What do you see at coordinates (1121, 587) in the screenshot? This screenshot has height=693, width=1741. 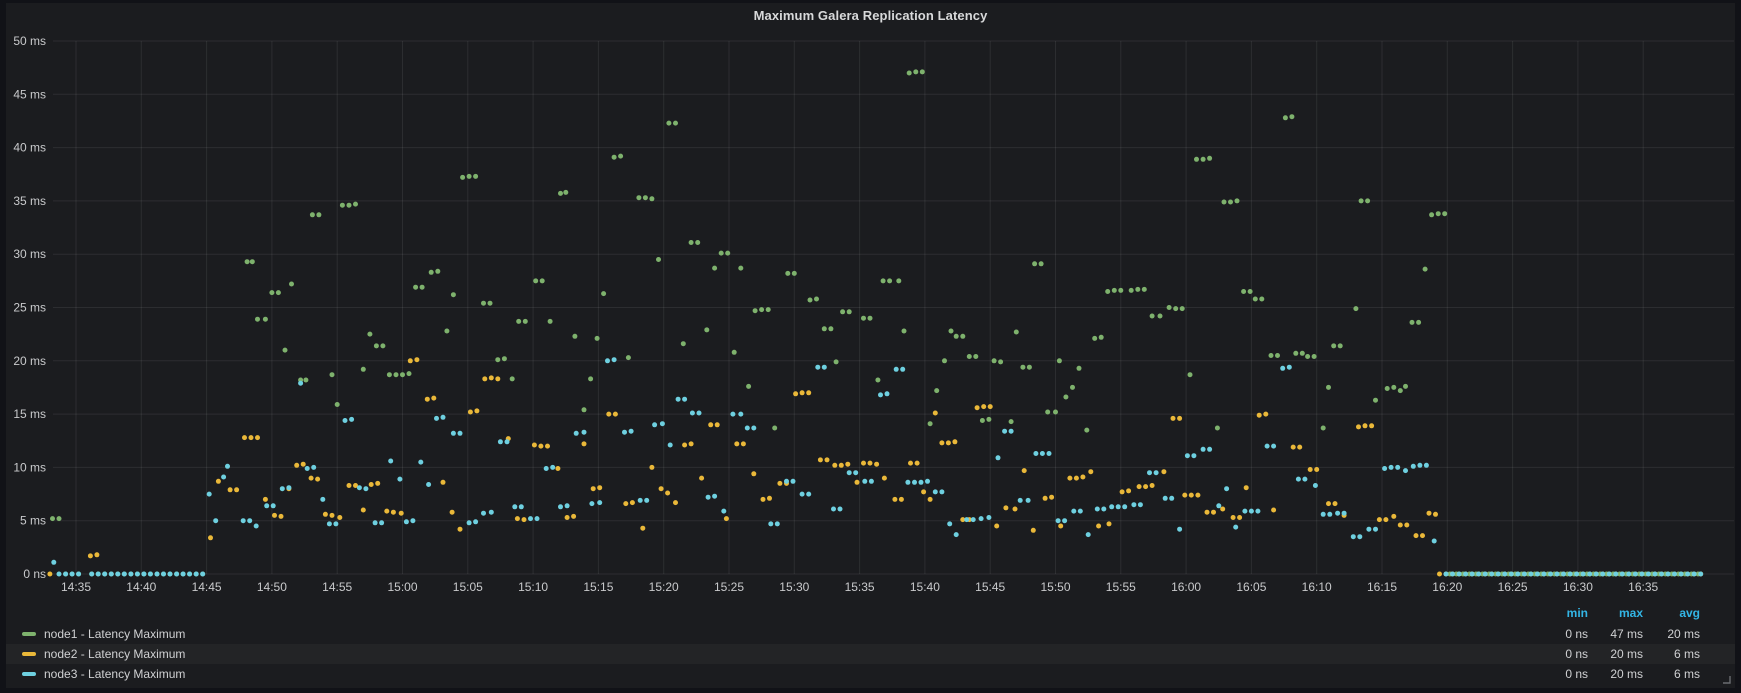 I see `x-axis-tick-label: 15:55` at bounding box center [1121, 587].